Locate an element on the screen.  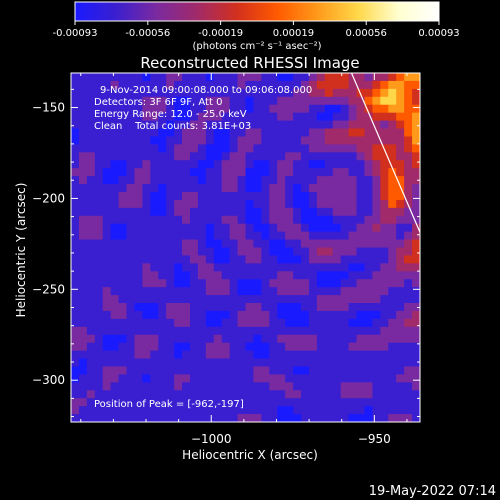
annotation-line: Clean Total counts: 3.81E+03 is located at coordinates (172, 126).